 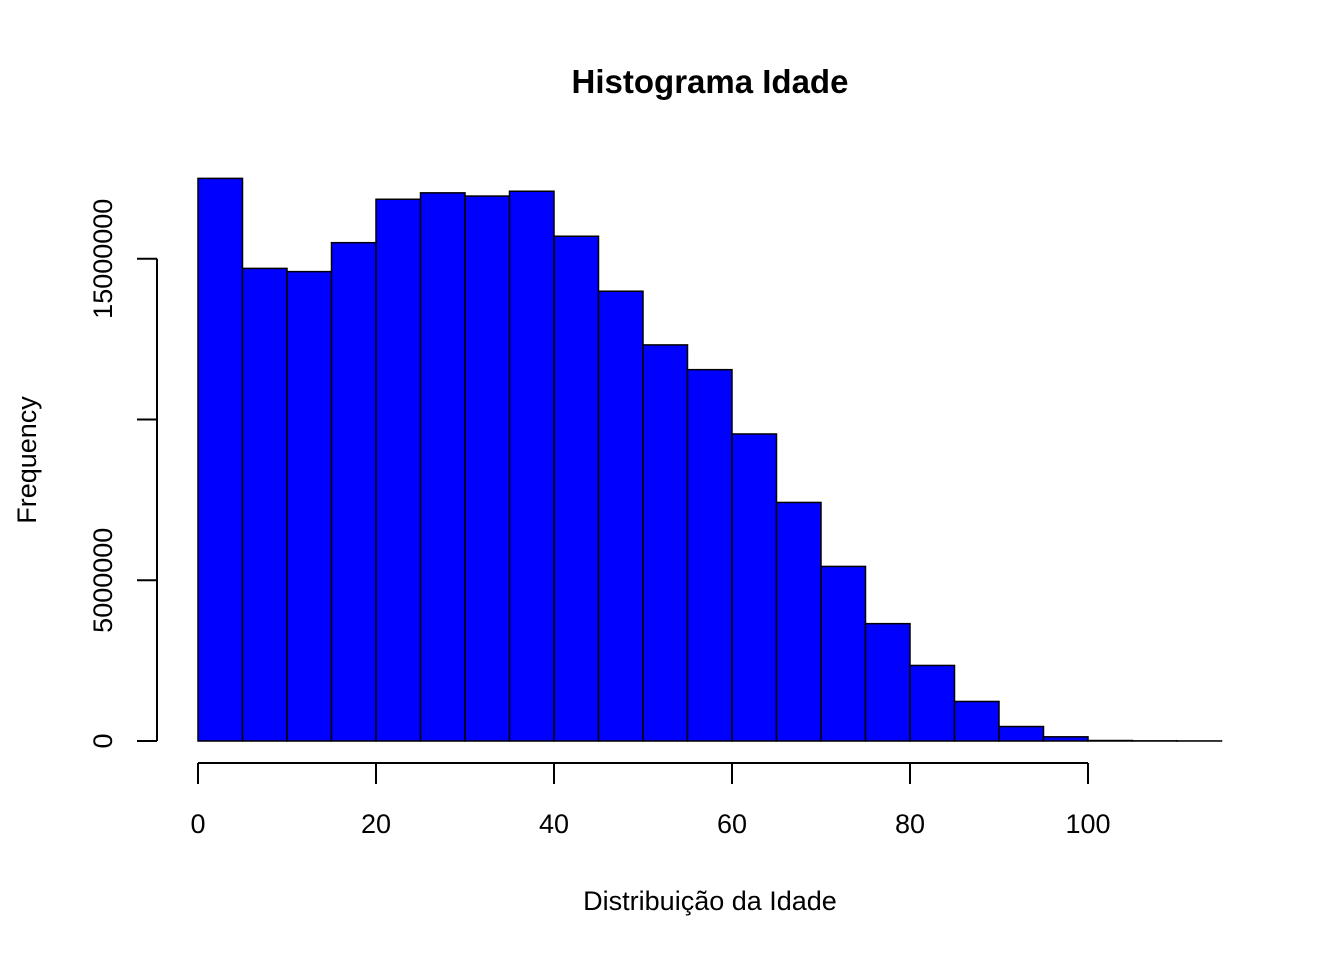 I want to click on x-tick-label: 0, so click(x=197, y=824).